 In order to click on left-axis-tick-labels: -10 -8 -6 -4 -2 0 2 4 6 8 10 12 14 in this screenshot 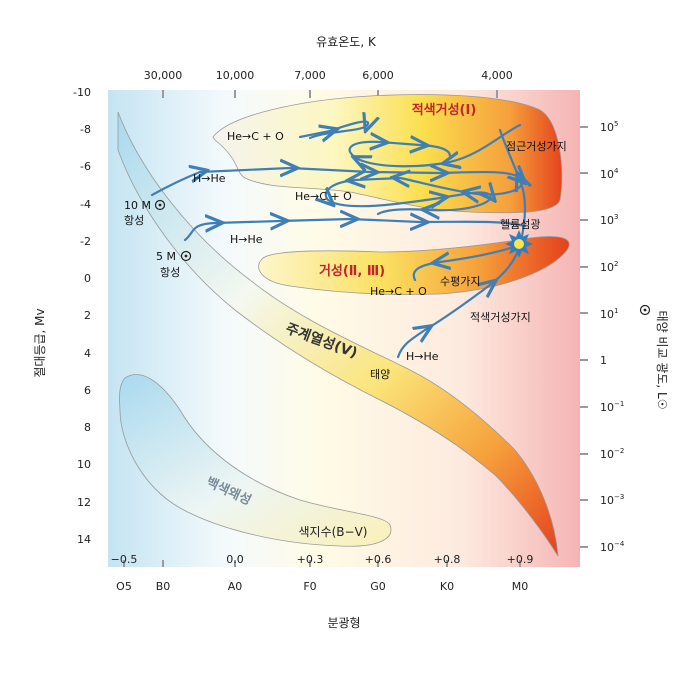, I will do `click(82, 316)`.